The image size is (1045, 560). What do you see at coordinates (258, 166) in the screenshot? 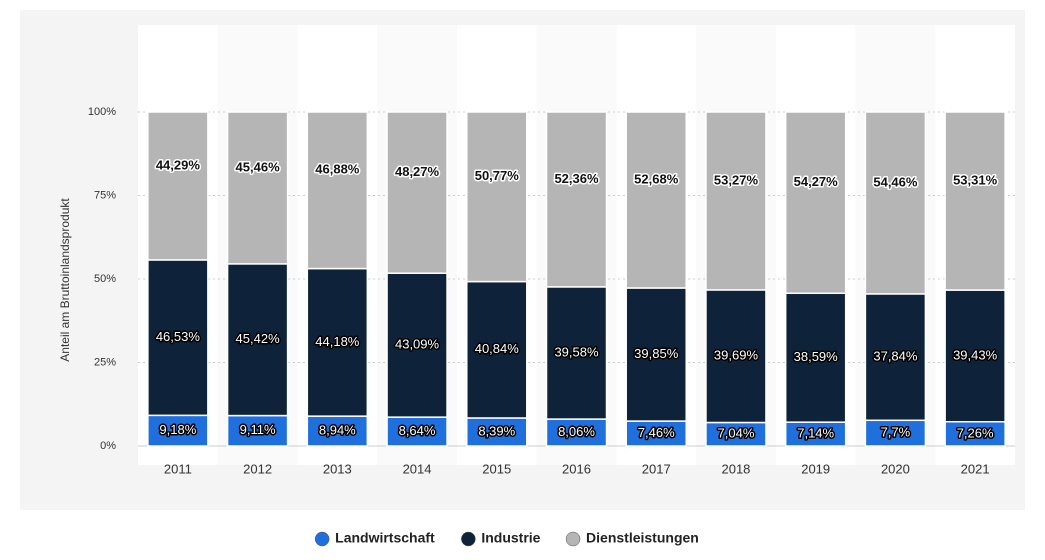
I see `data-label: 45,46%` at bounding box center [258, 166].